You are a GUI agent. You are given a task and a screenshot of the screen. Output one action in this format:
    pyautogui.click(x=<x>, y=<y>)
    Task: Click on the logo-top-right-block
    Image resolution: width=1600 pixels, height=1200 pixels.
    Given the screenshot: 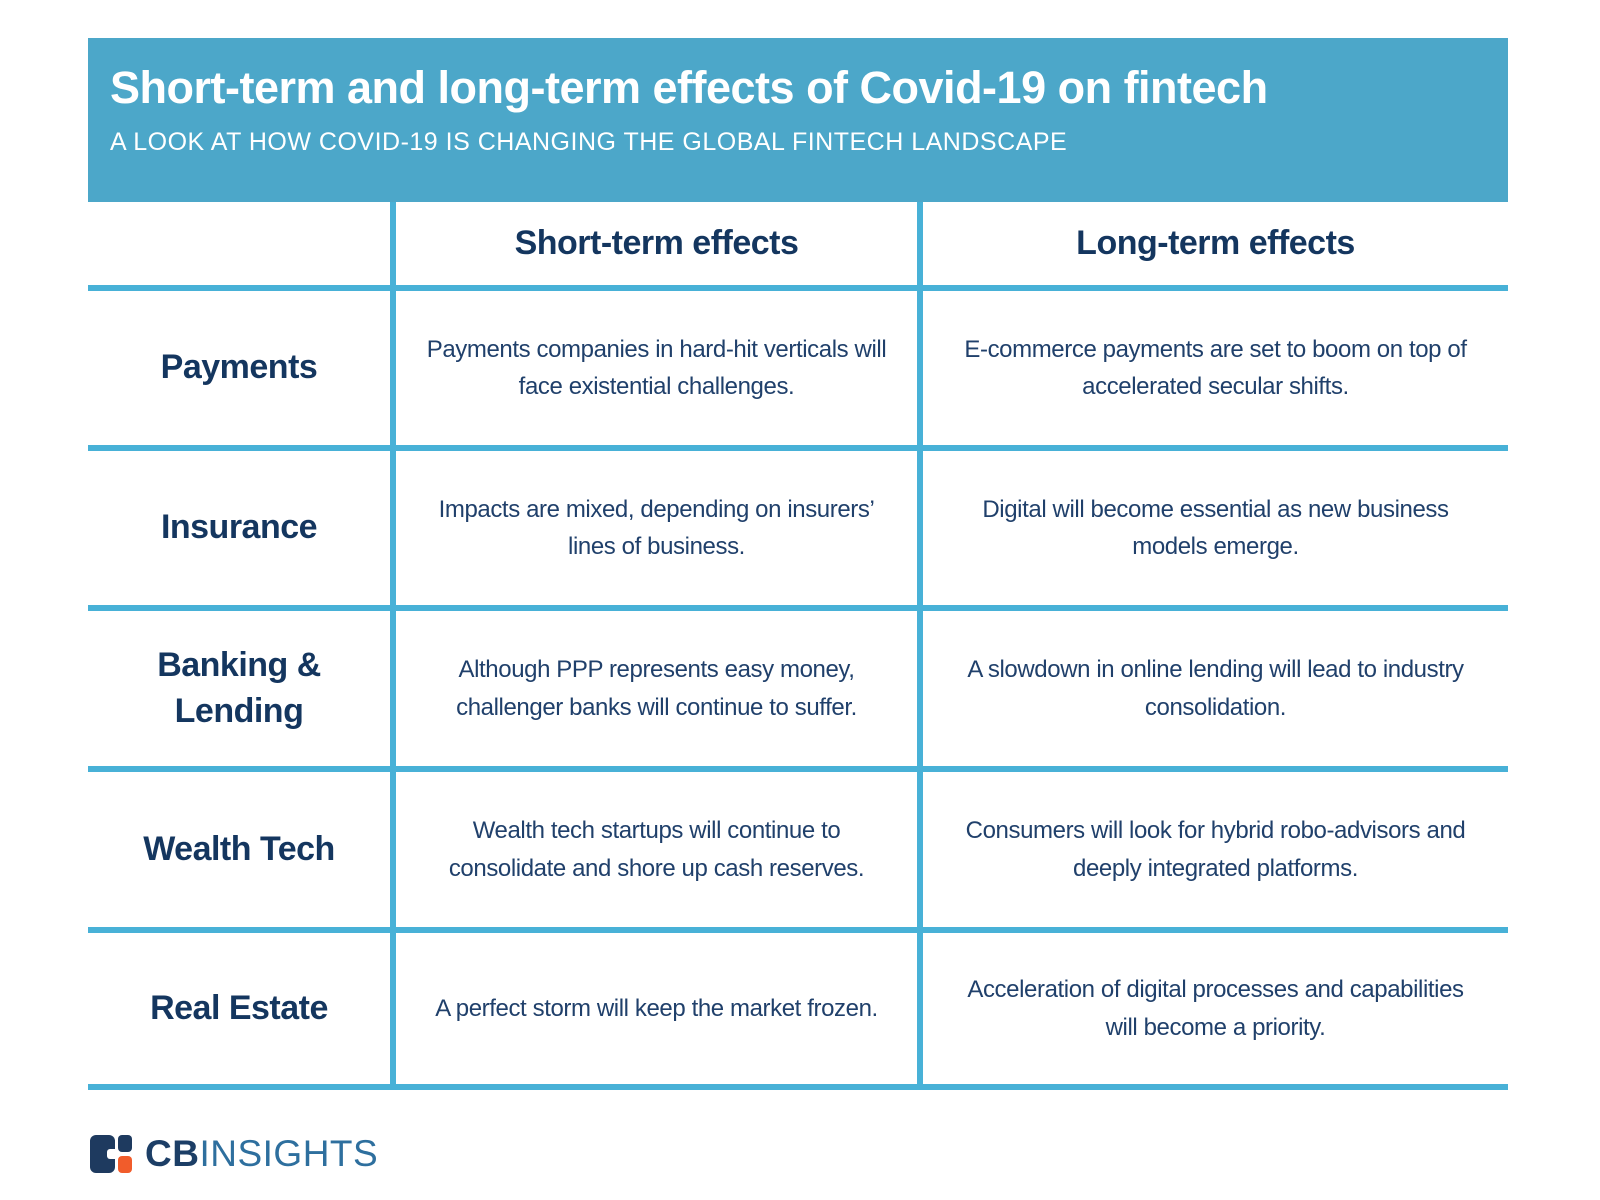 What is the action you would take?
    pyautogui.click(x=125, y=1143)
    